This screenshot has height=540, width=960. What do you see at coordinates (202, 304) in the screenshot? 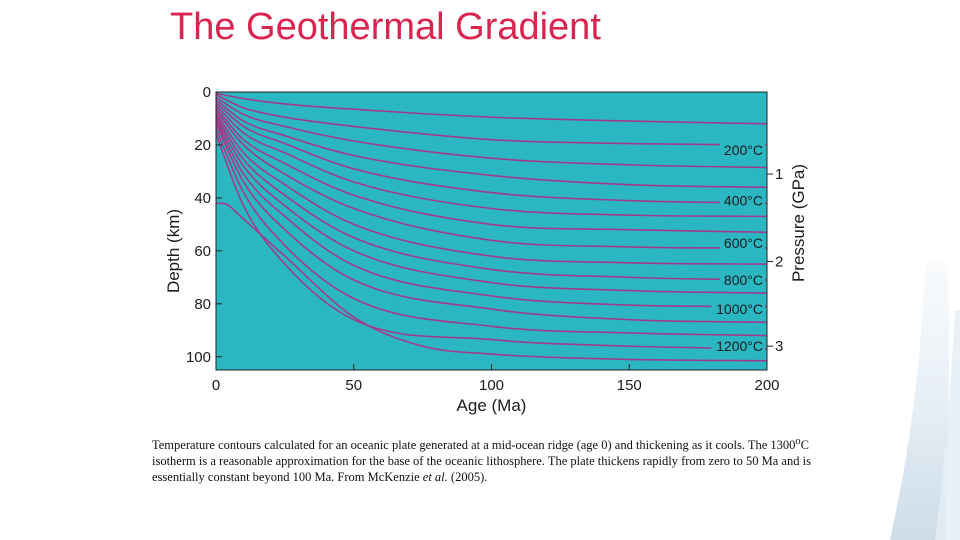
I see `y-tick-label: 80` at bounding box center [202, 304].